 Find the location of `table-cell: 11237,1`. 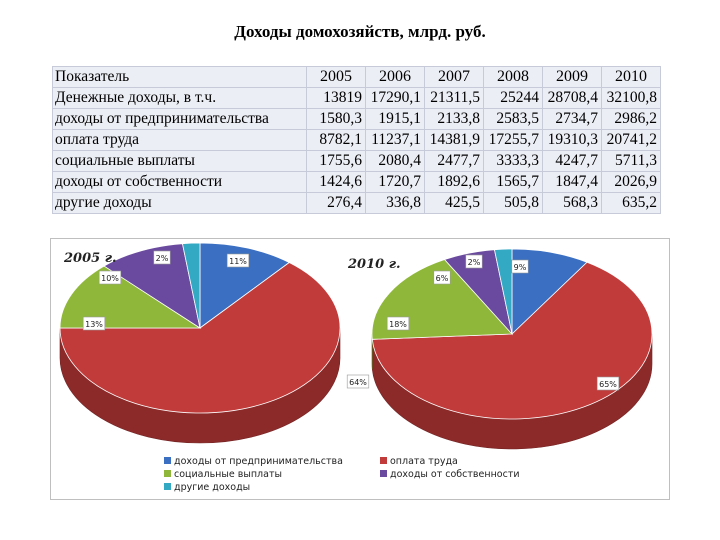

table-cell: 11237,1 is located at coordinates (395, 140).